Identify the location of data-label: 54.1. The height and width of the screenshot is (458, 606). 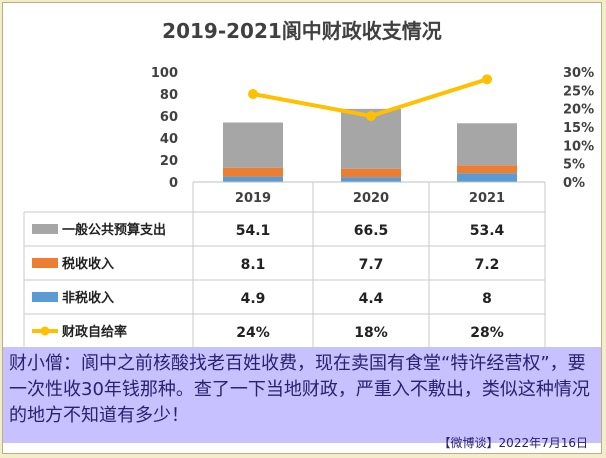
(253, 231).